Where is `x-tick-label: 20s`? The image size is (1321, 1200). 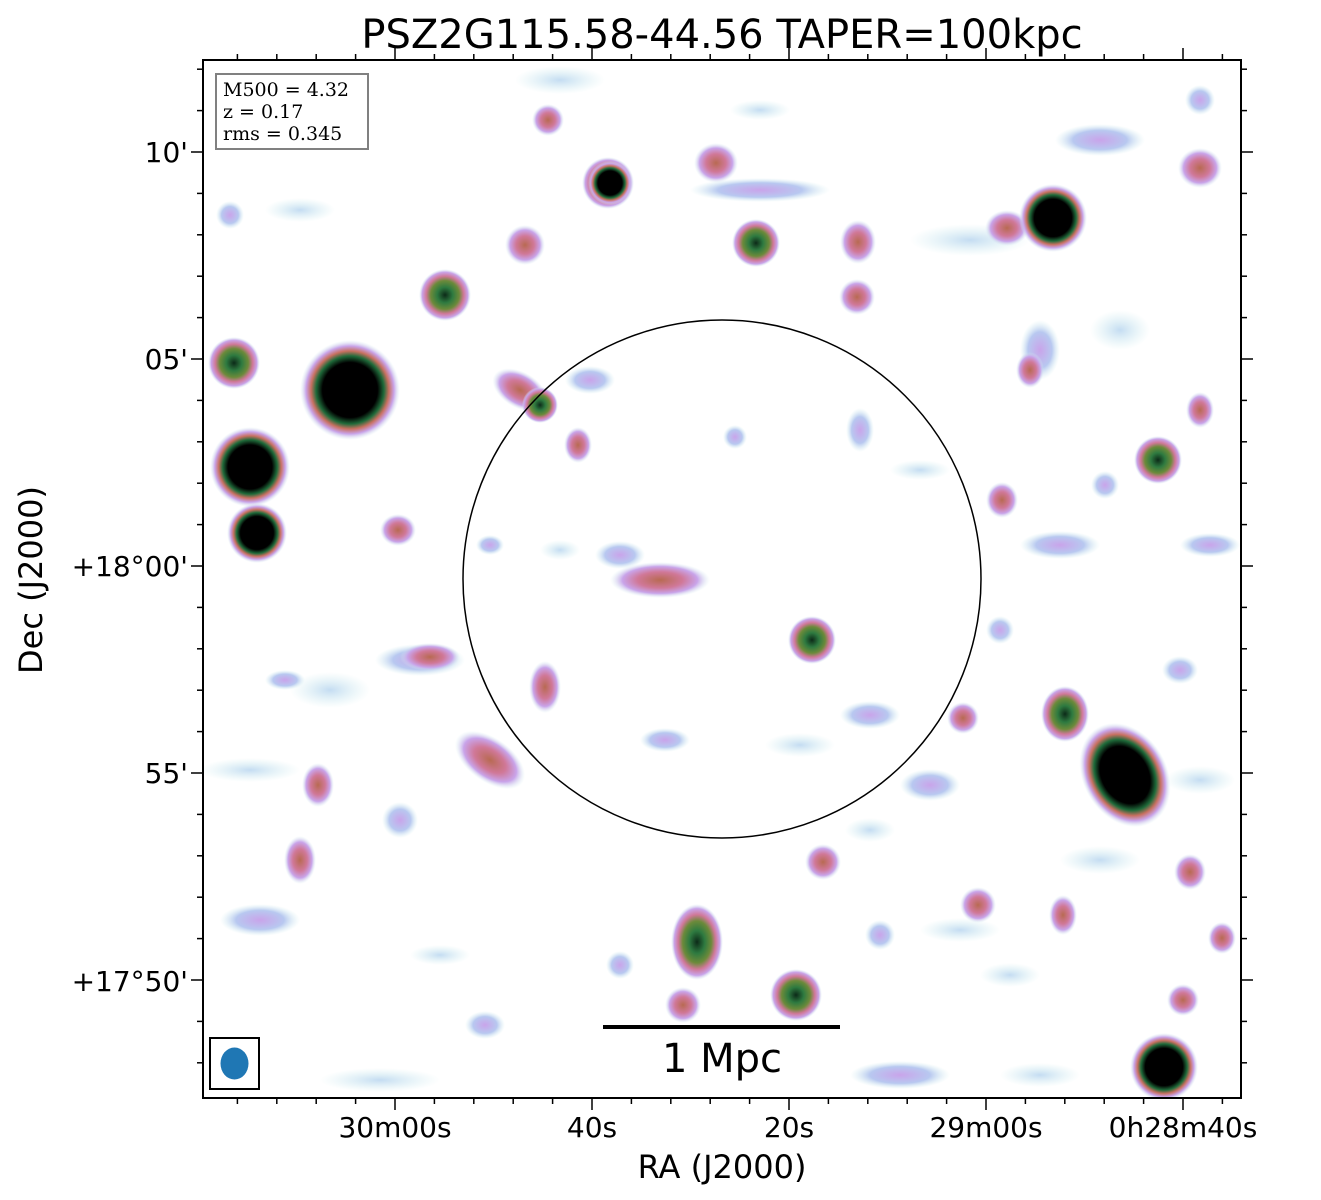
x-tick-label: 20s is located at coordinates (789, 1127).